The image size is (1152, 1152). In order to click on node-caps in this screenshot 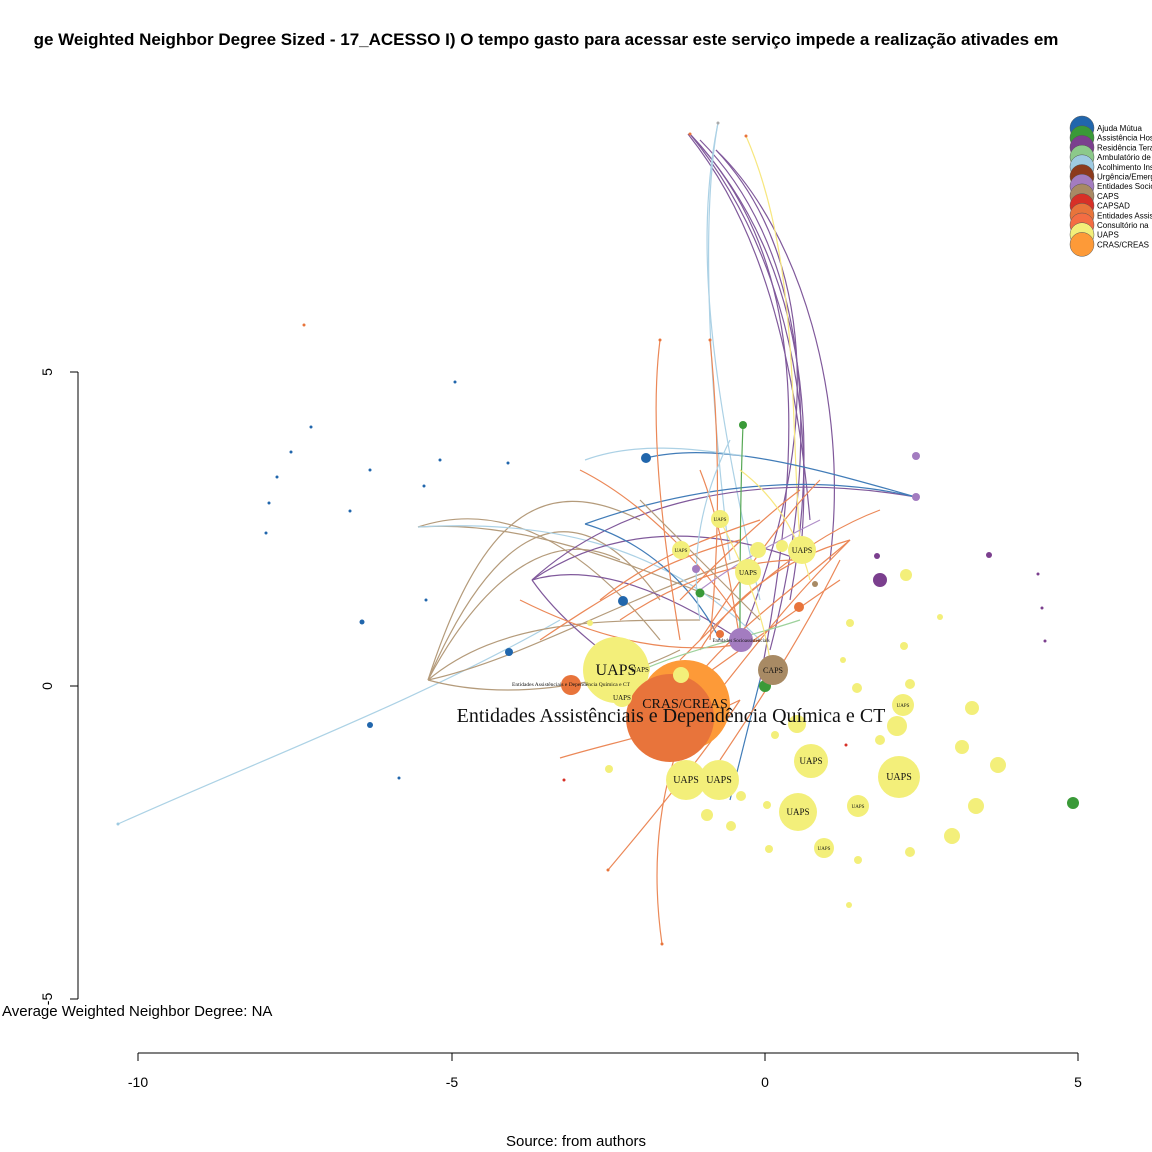, I will do `click(773, 670)`.